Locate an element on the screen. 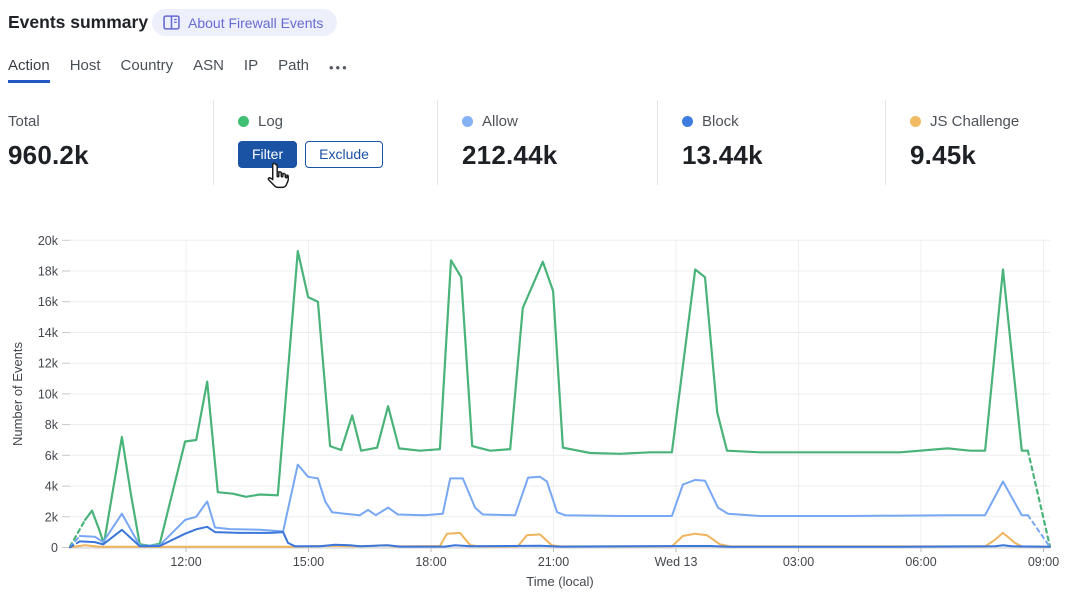 Image resolution: width=1068 pixels, height=598 pixels. y-tick-label: 2k is located at coordinates (52, 517).